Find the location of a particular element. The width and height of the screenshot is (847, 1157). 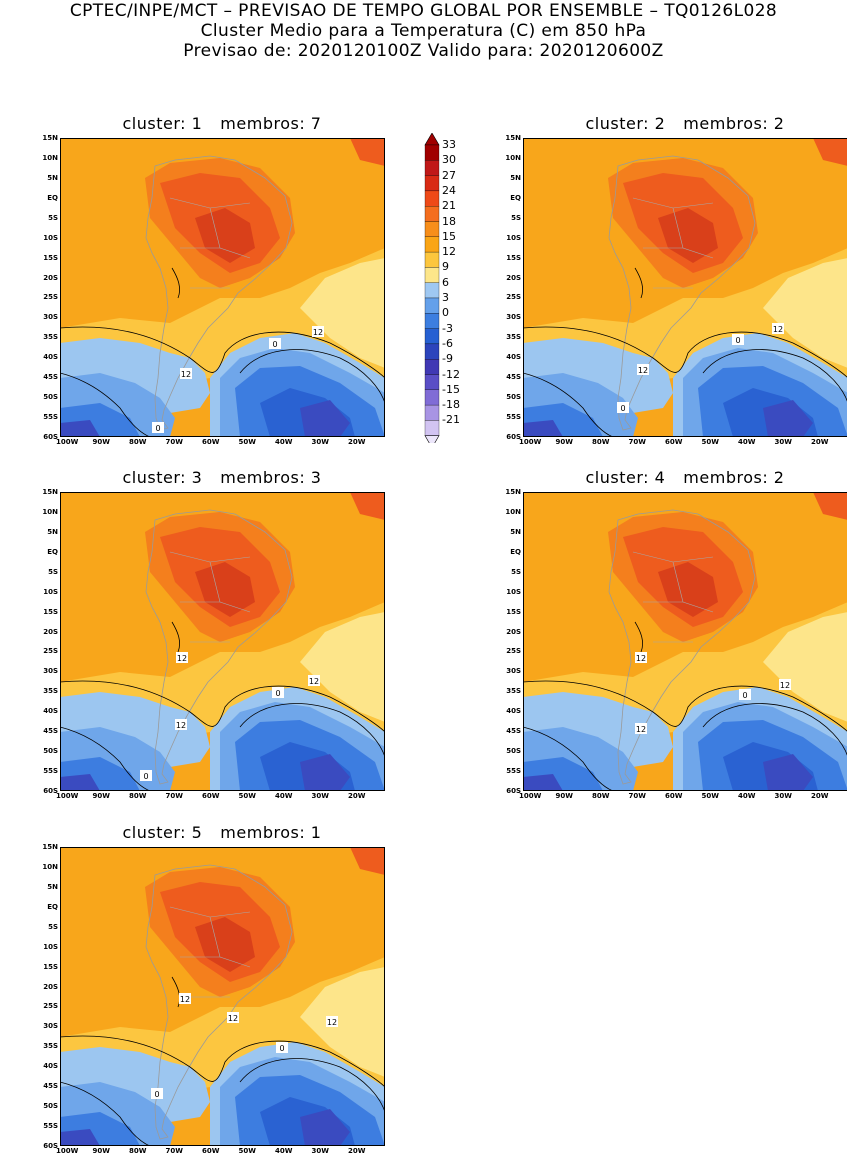

colorbar-label: -12 is located at coordinates (451, 374).